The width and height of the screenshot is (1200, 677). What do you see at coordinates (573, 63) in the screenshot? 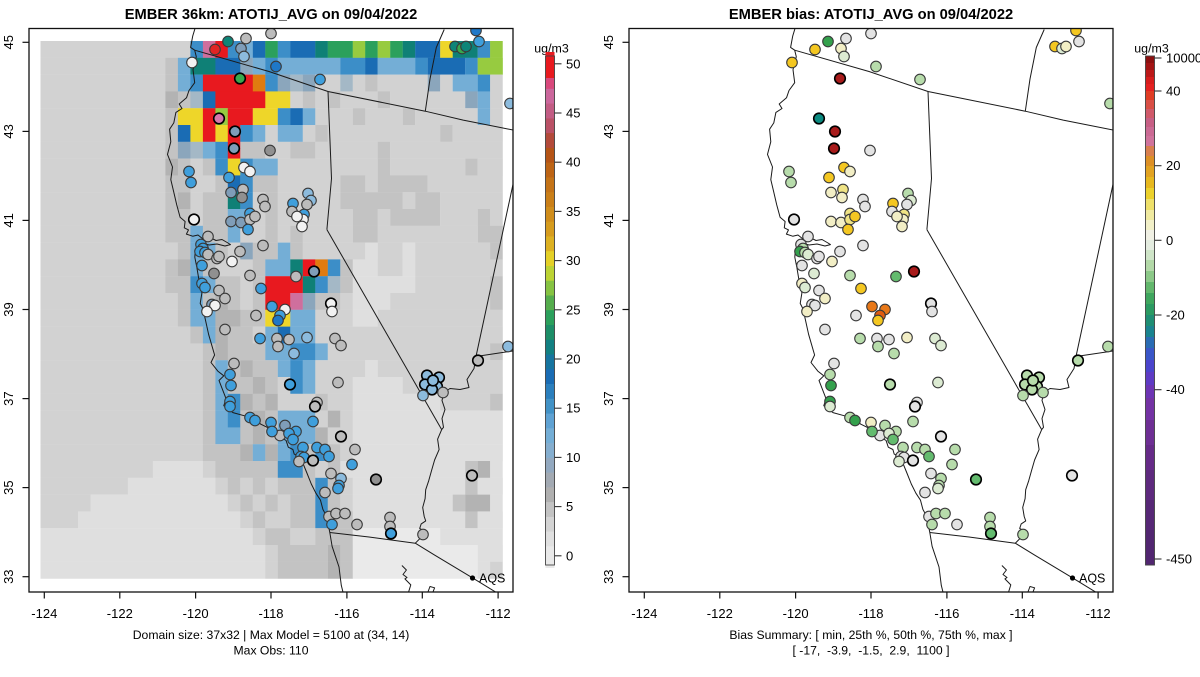
I see `svg-text: 50` at bounding box center [573, 63].